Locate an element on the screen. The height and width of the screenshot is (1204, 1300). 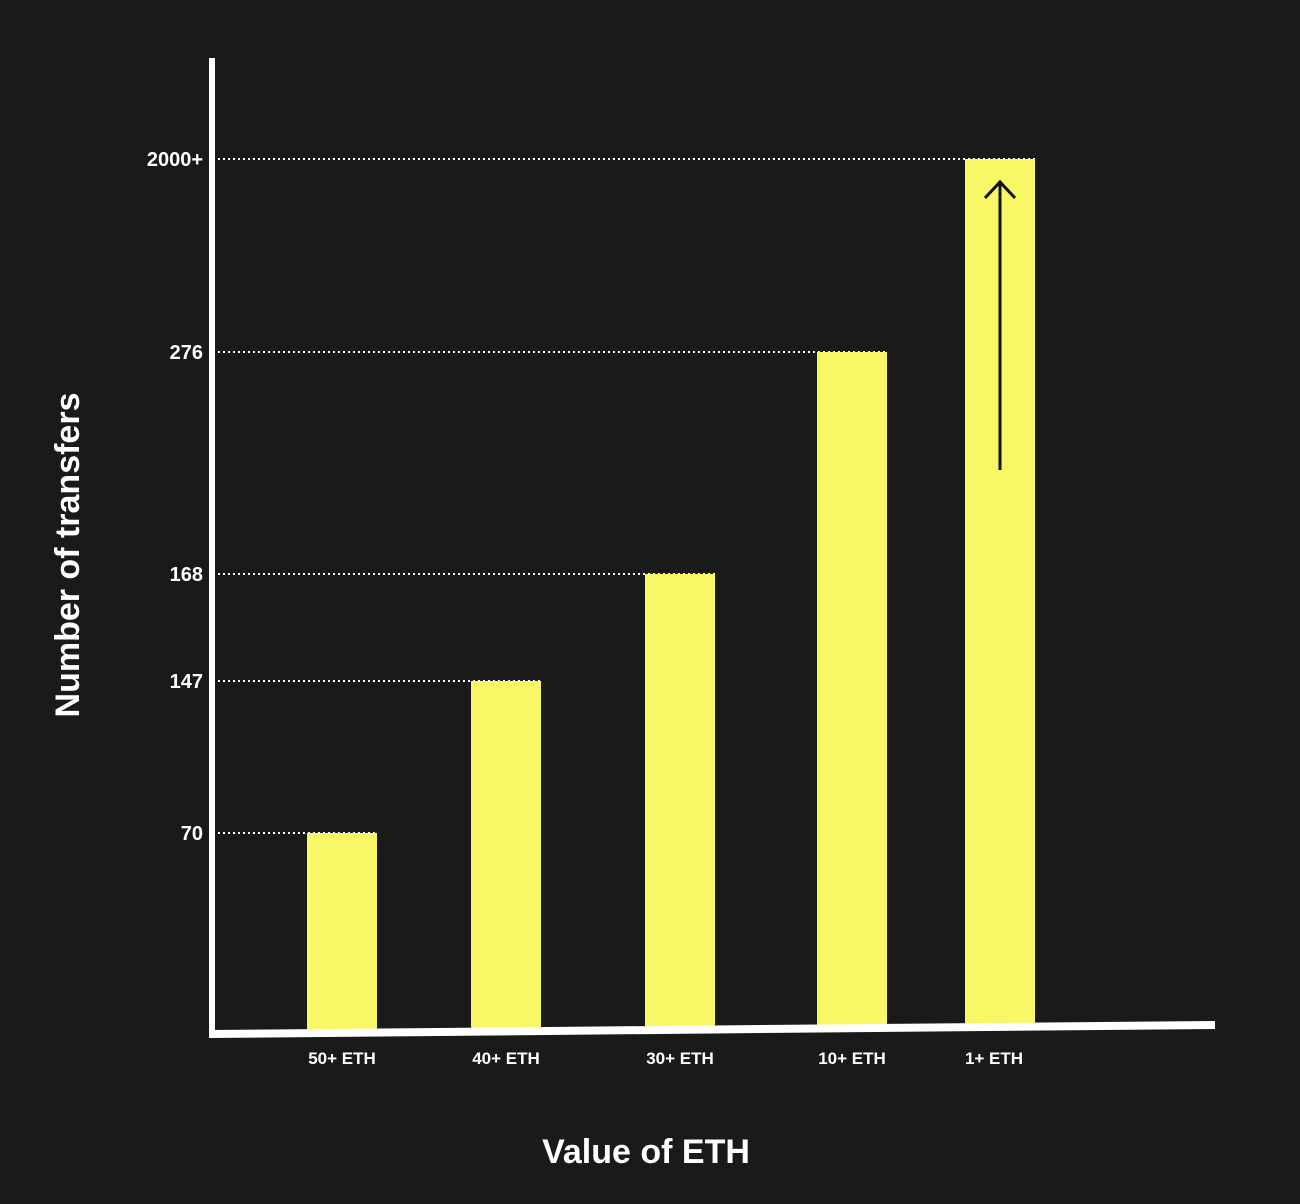
y-tick-label: 147 is located at coordinates (186, 682).